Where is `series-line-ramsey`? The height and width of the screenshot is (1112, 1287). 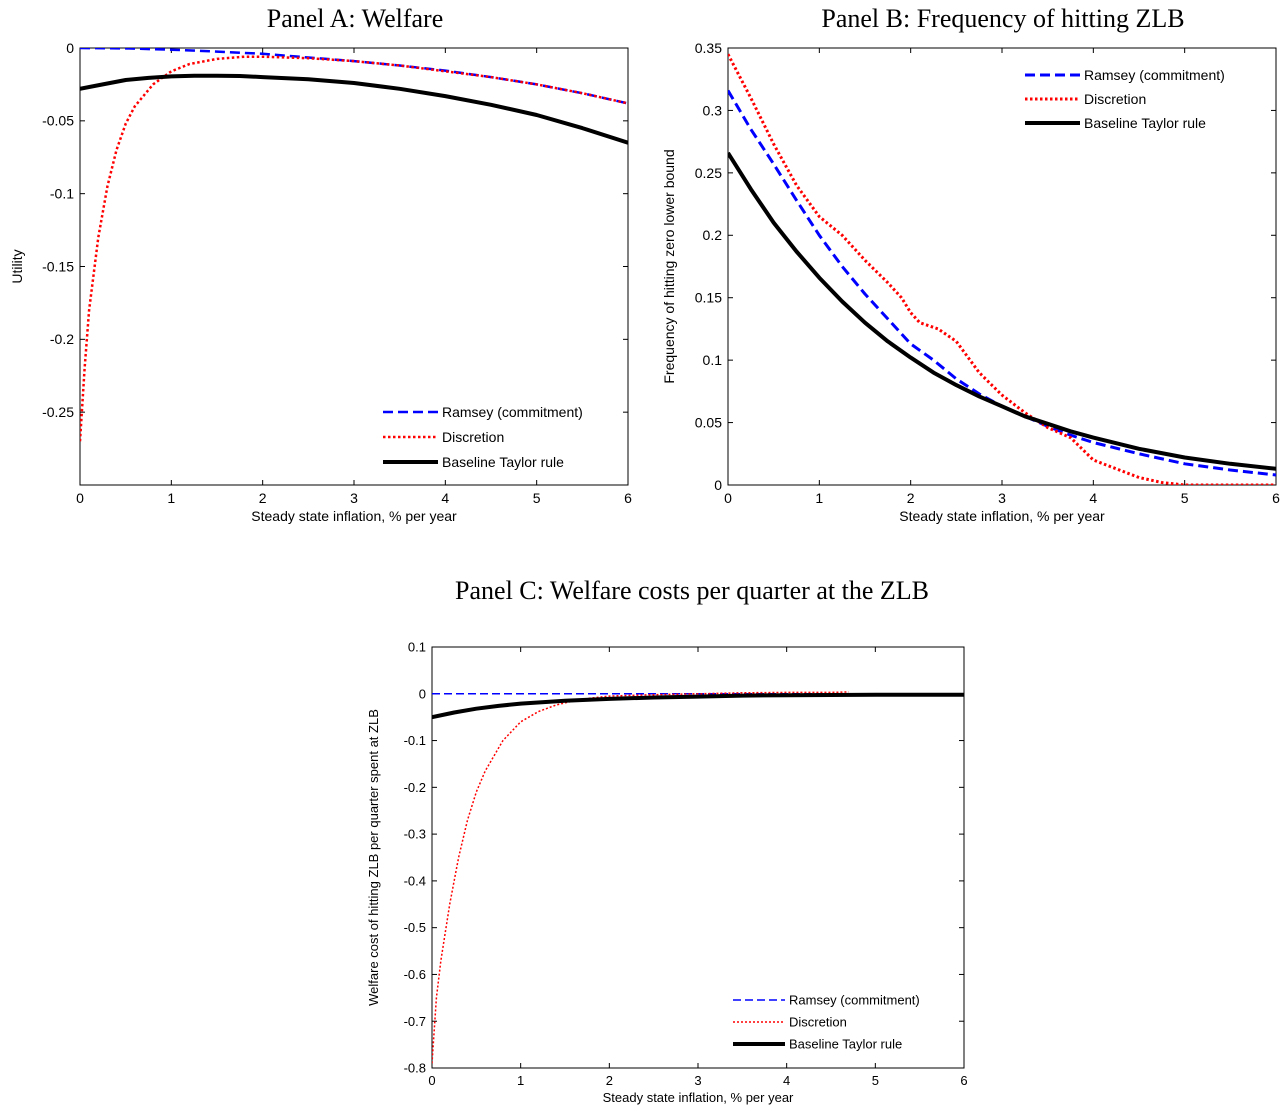 series-line-ramsey is located at coordinates (1002, 283).